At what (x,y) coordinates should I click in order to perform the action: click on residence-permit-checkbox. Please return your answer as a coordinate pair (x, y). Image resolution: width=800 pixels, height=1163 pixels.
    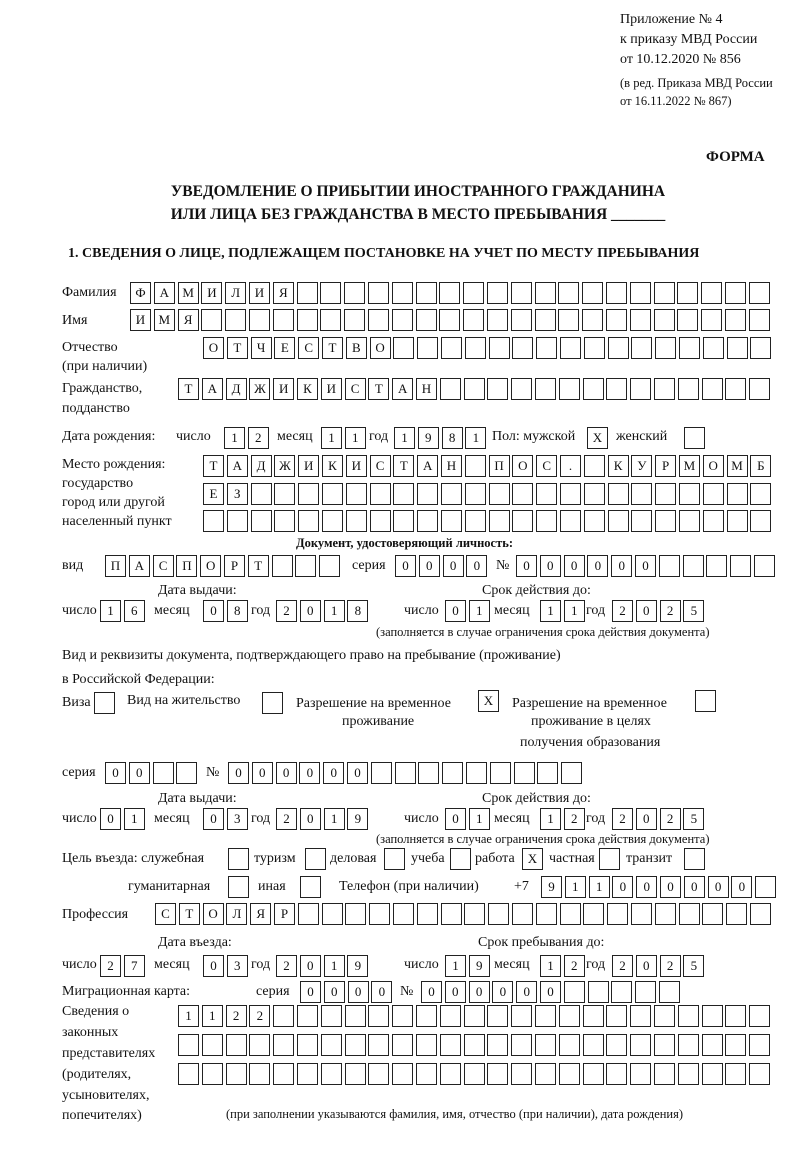
    Looking at the image, I should click on (274, 703).